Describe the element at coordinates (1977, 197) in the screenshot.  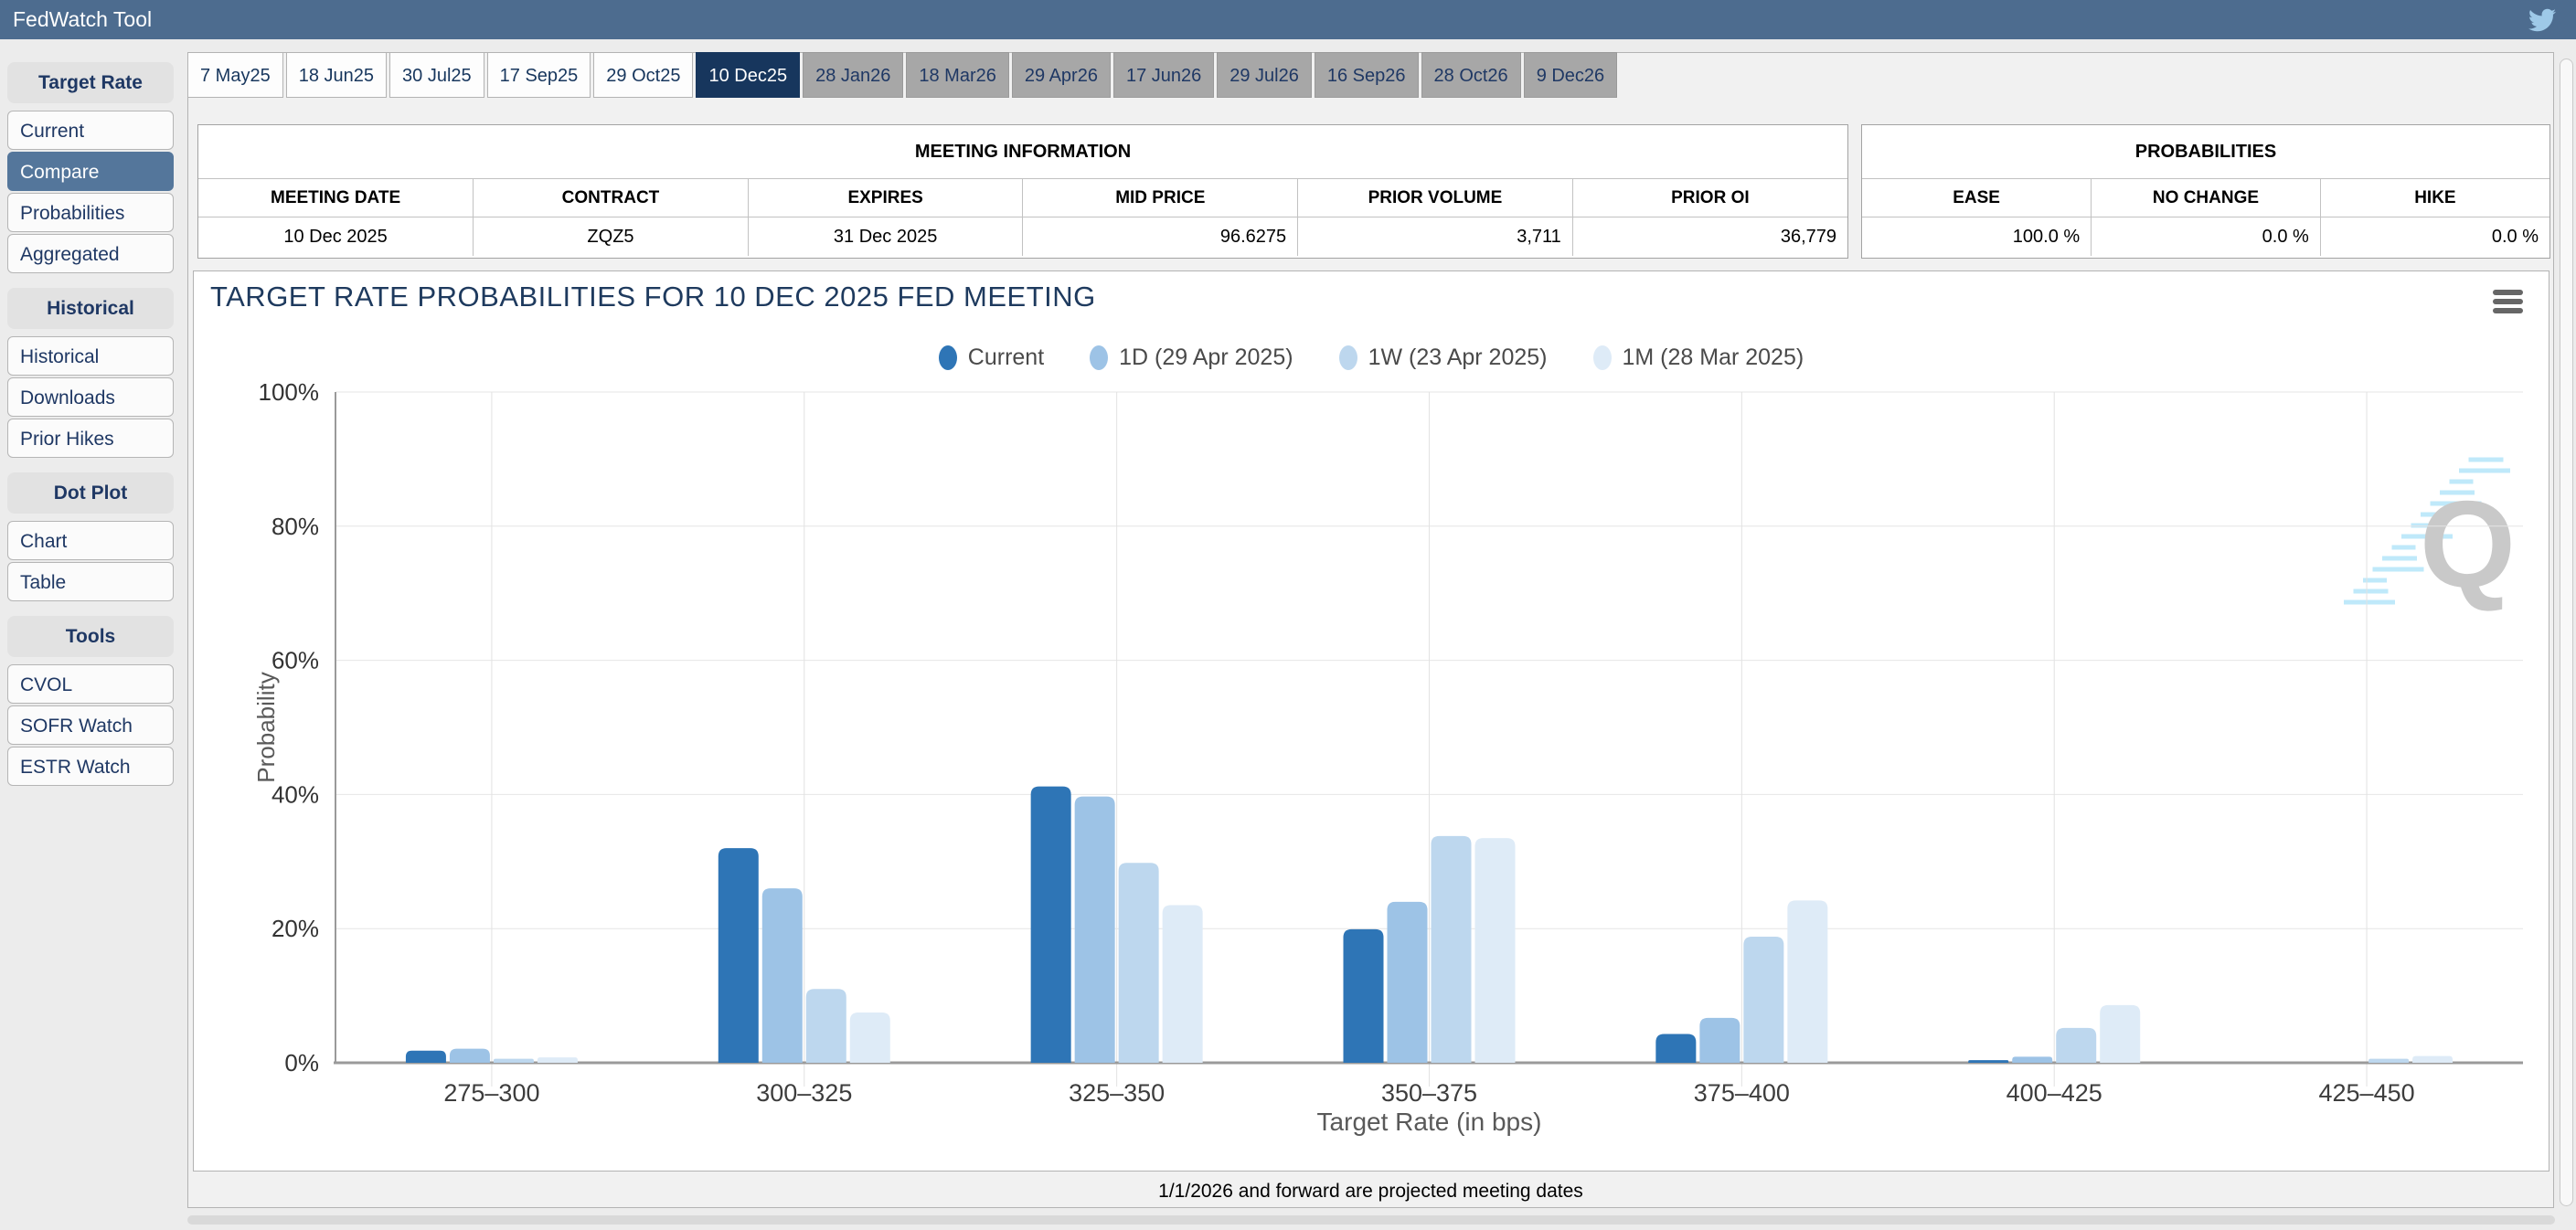
I see `column-header: EASE` at that location.